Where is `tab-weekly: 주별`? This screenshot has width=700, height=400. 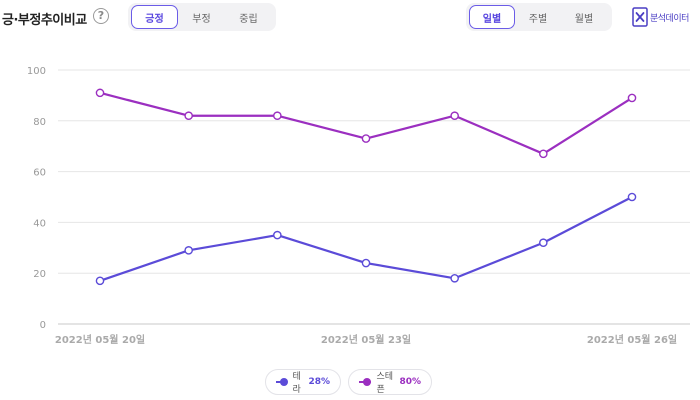 tab-weekly: 주별 is located at coordinates (538, 19).